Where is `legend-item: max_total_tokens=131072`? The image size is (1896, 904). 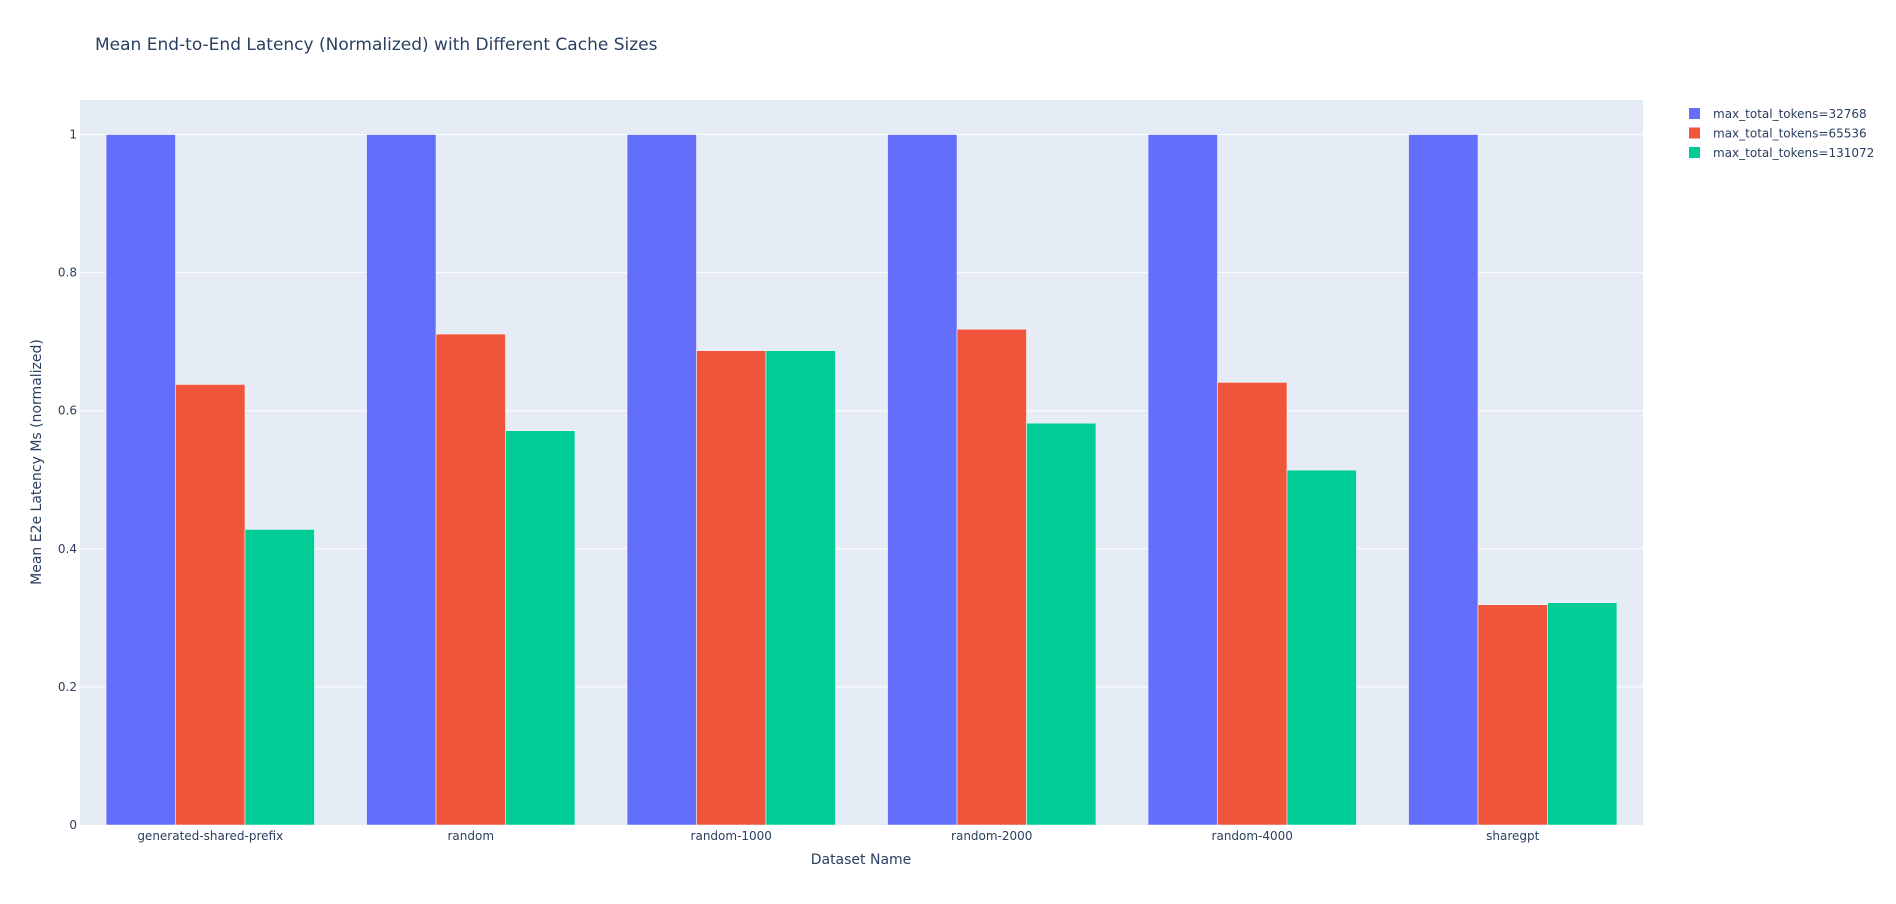 legend-item: max_total_tokens=131072 is located at coordinates (1781, 153).